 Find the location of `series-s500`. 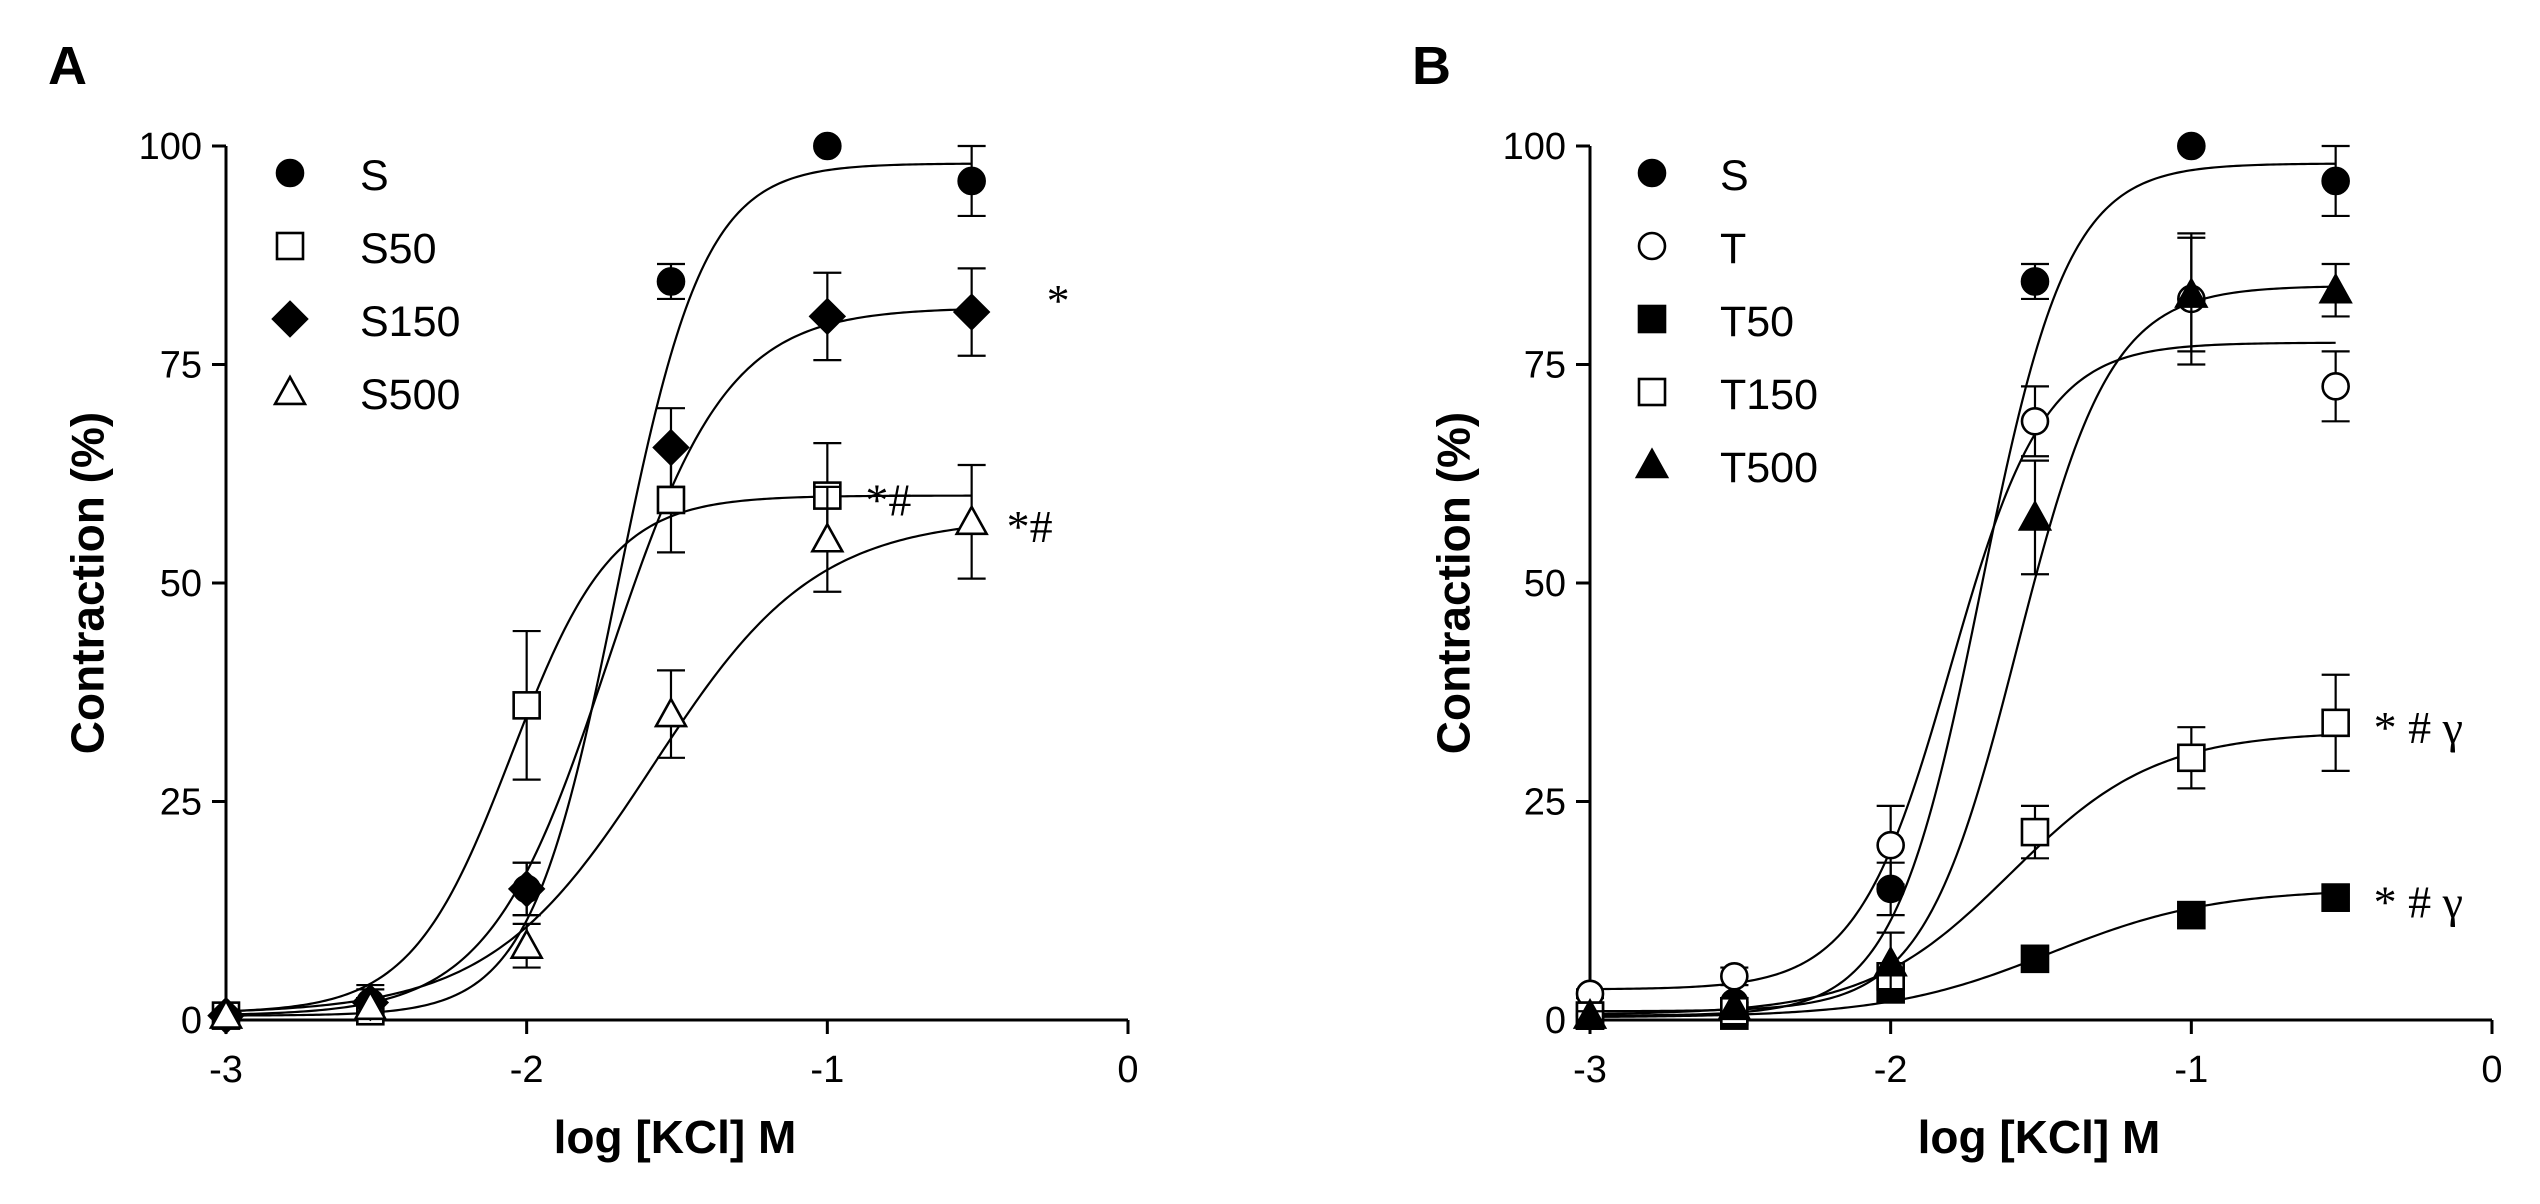

series-s500 is located at coordinates (598, 746).